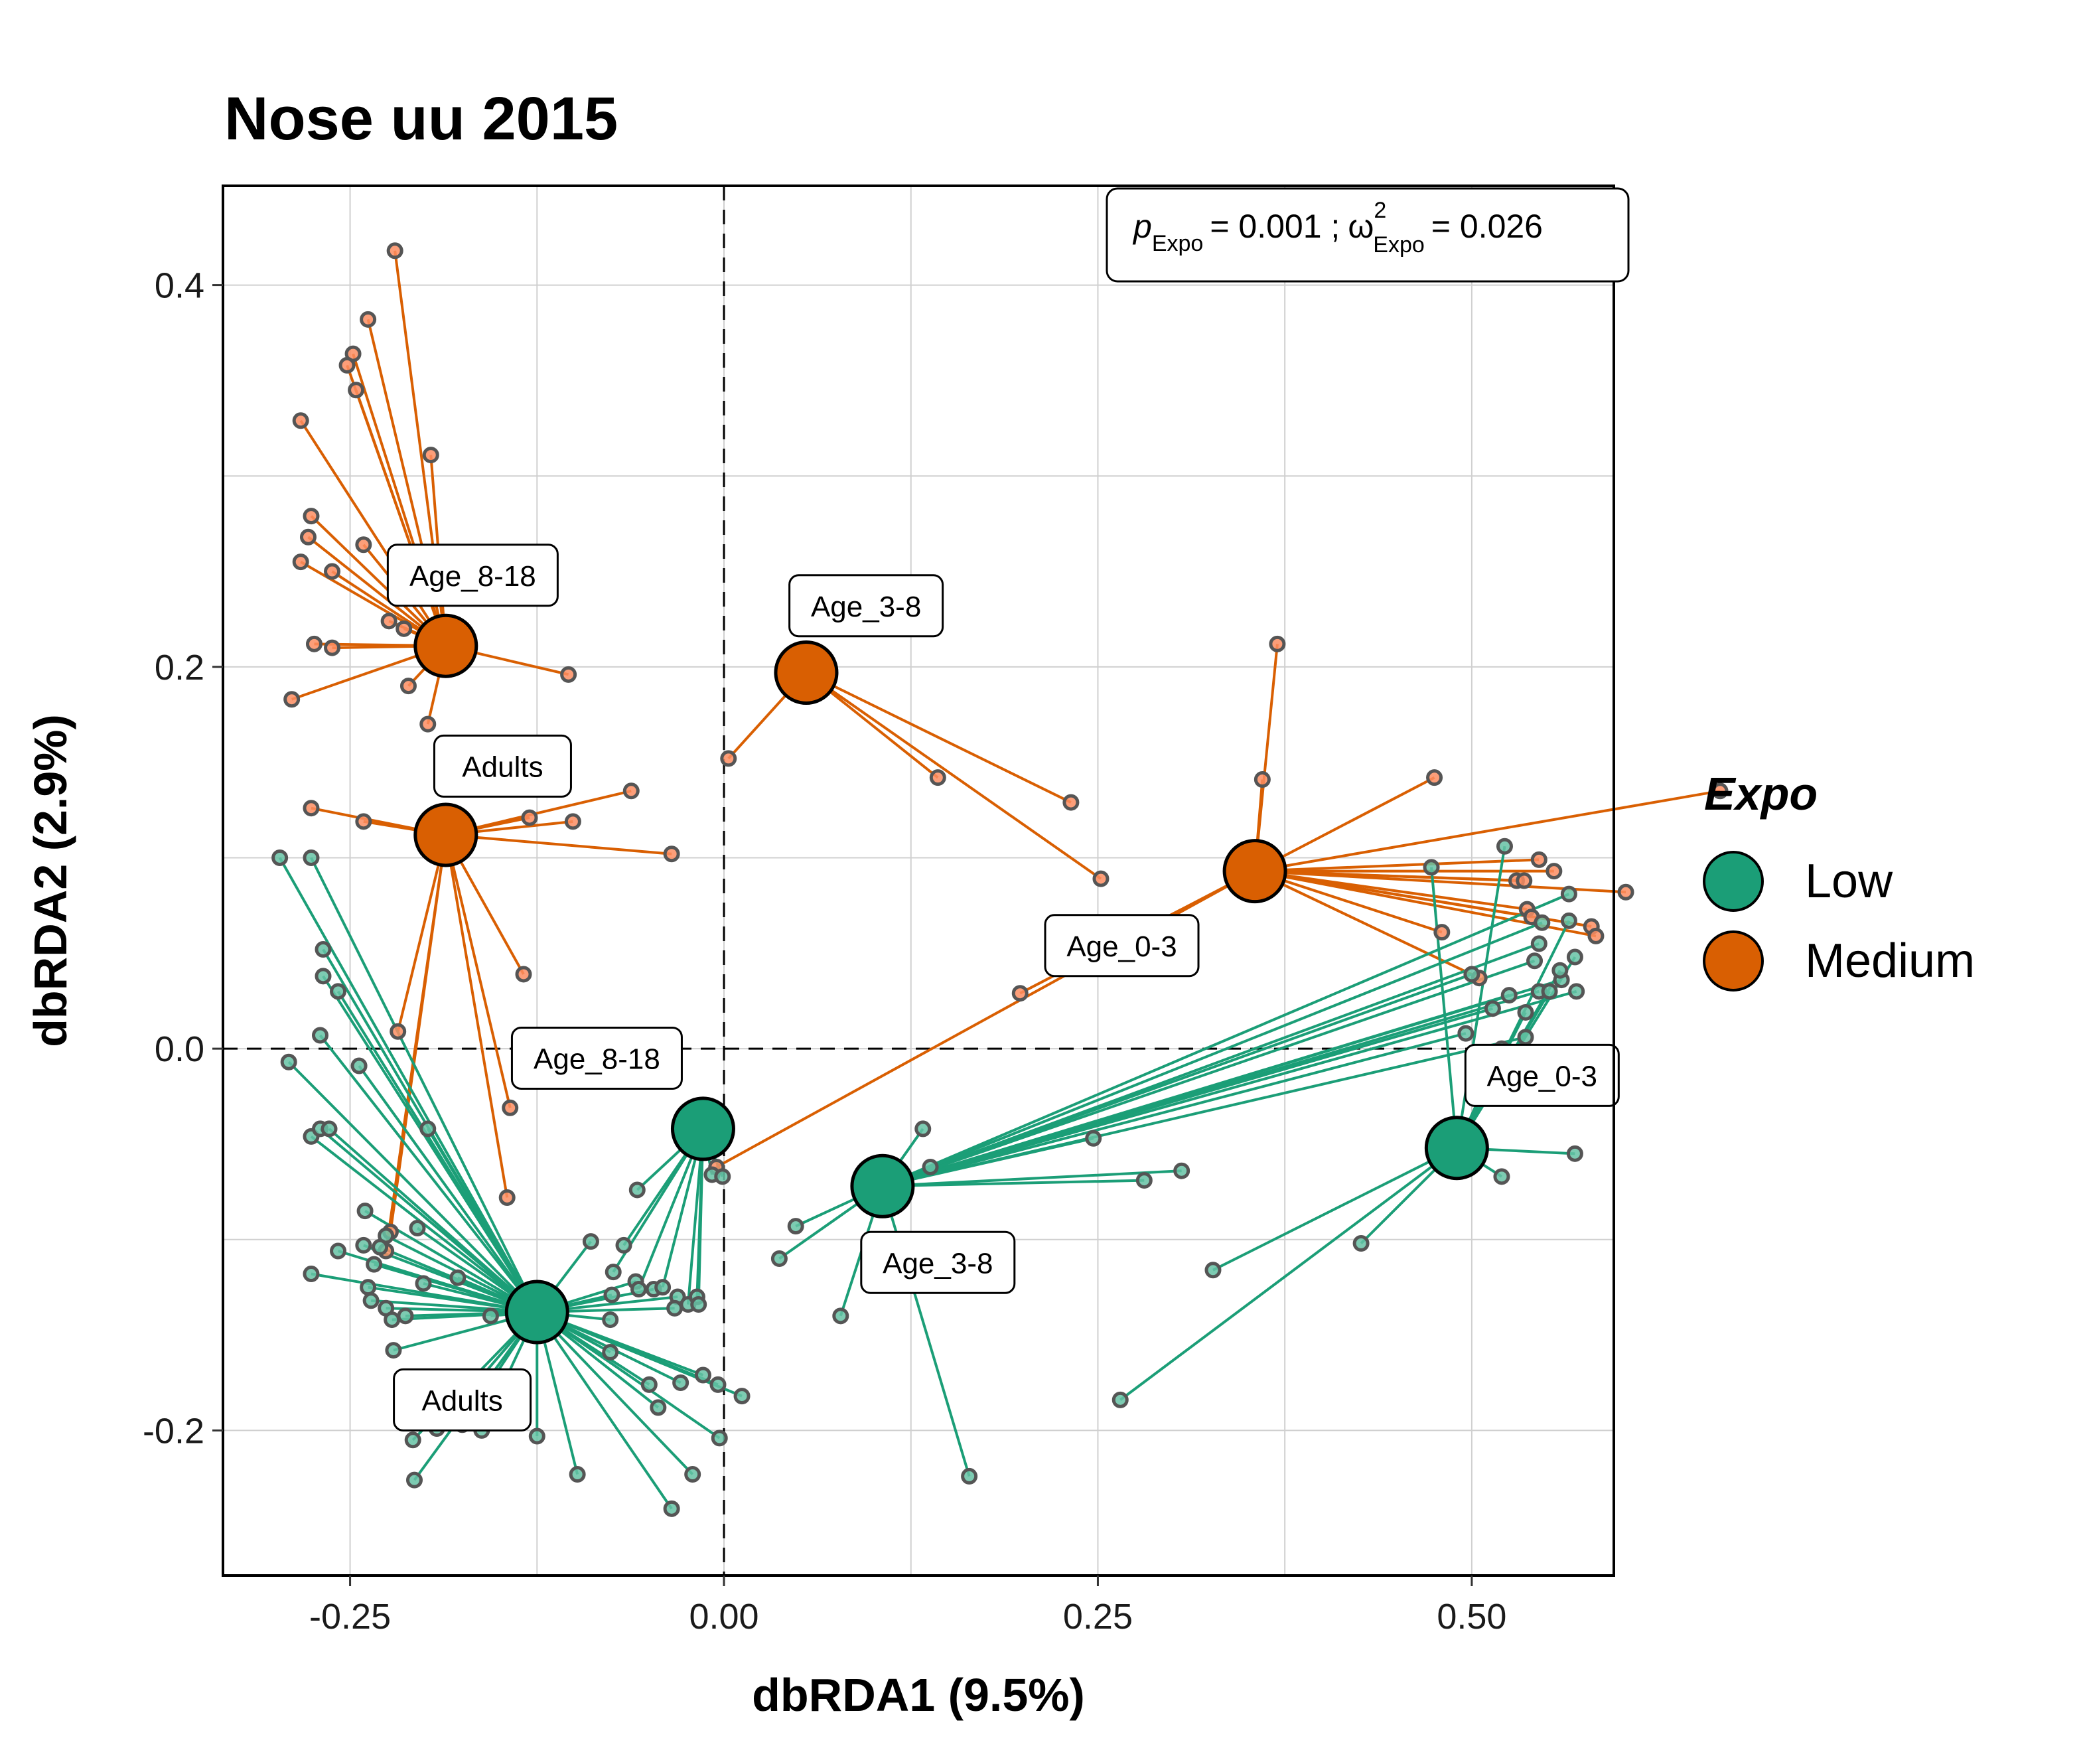 The width and height of the screenshot is (2083, 1764). Describe the element at coordinates (1733, 961) in the screenshot. I see `legend-key-medium` at that location.